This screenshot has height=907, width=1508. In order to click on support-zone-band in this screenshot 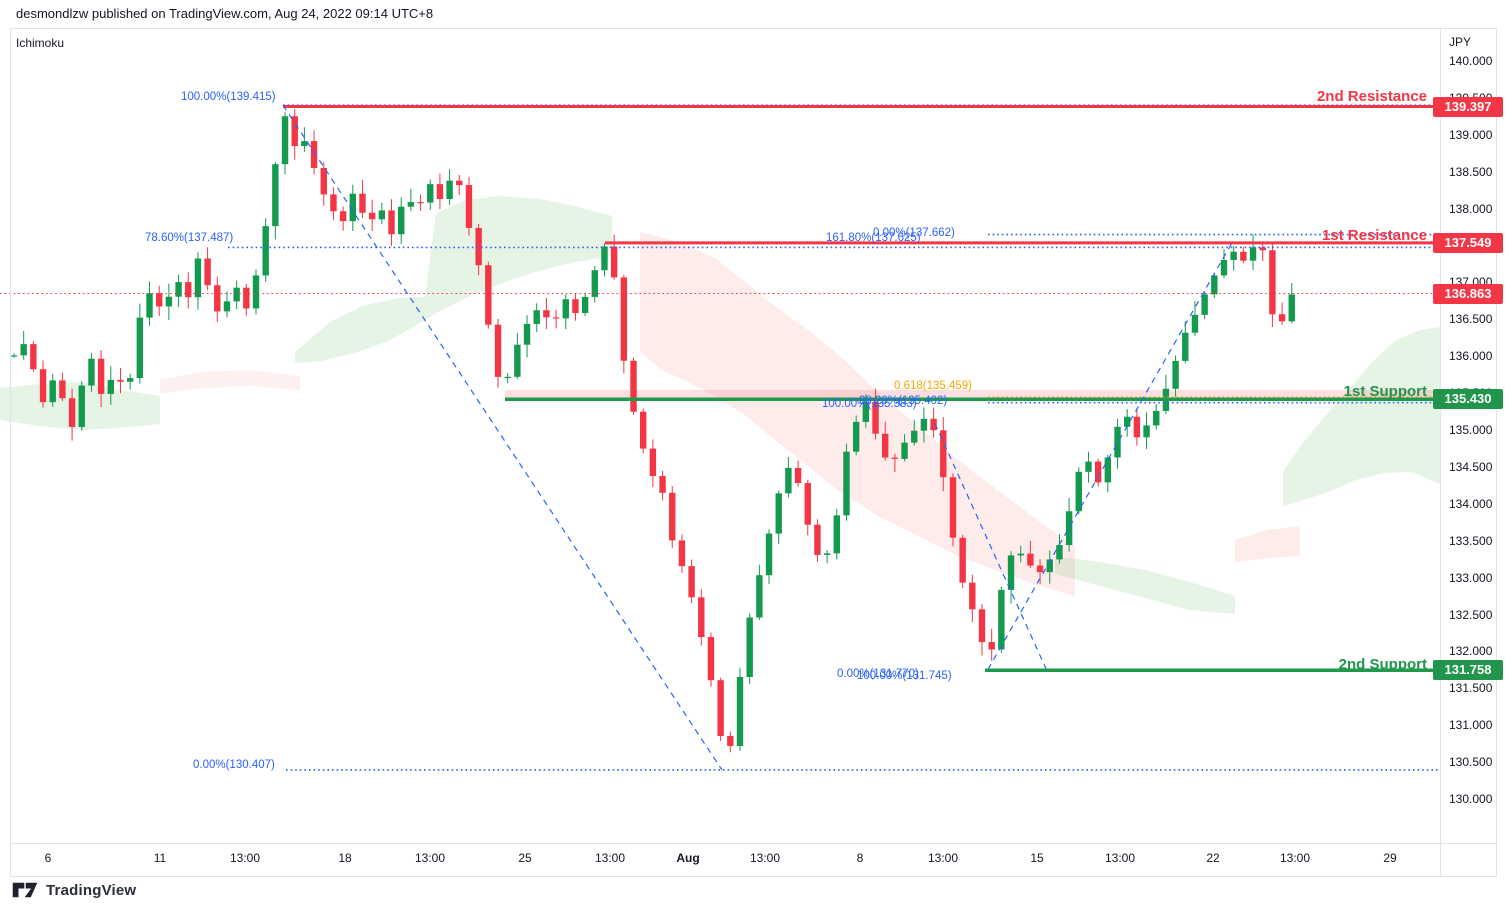, I will do `click(972, 395)`.